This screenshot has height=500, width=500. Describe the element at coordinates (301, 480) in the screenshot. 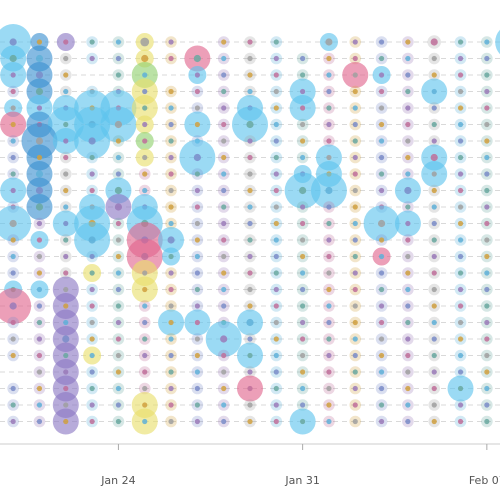

I see `x-tick-label: Jan 31` at that location.